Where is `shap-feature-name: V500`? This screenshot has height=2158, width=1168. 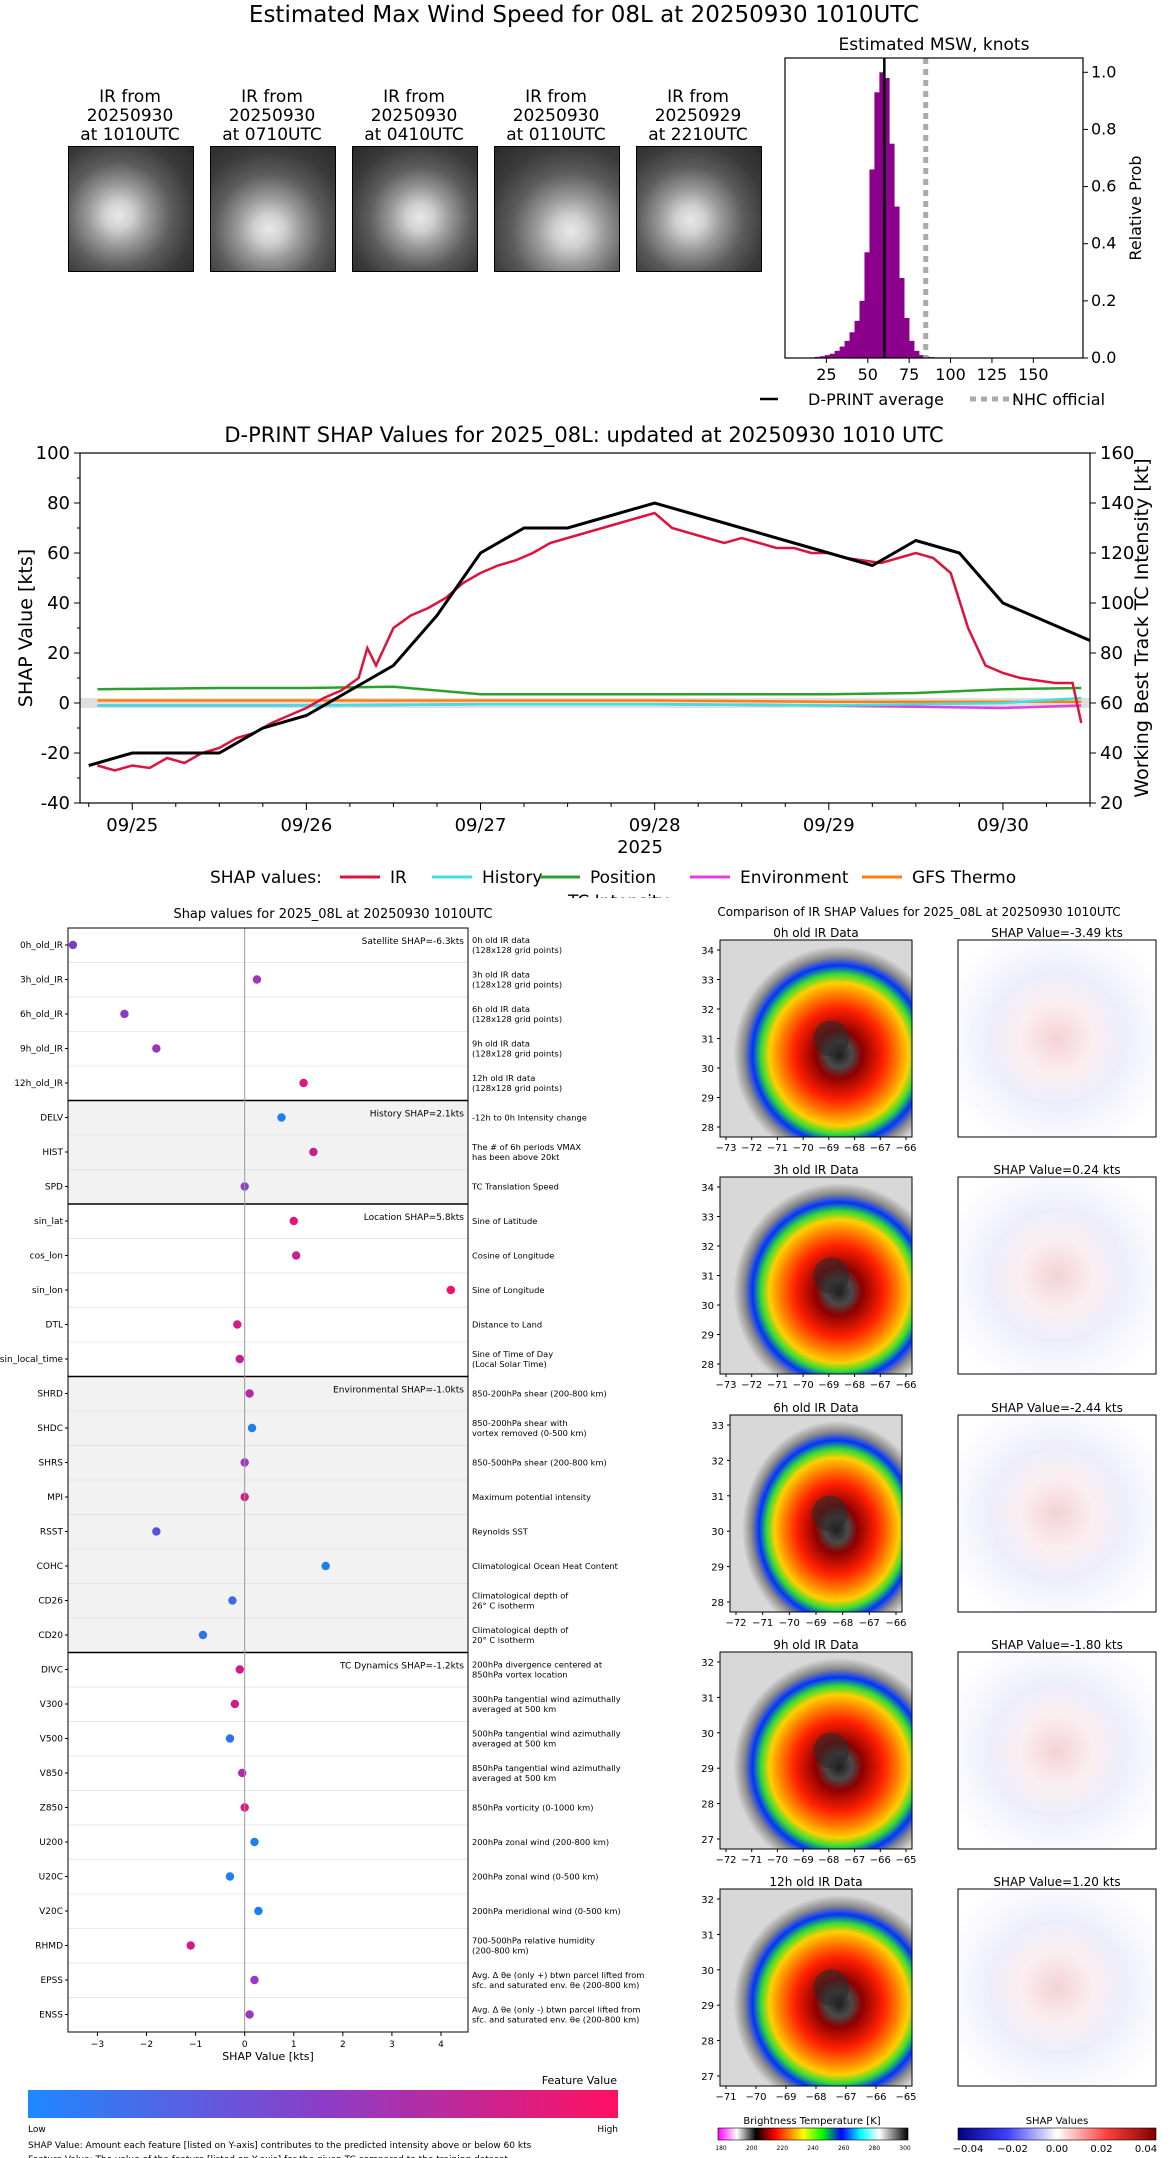 shap-feature-name: V500 is located at coordinates (52, 1740).